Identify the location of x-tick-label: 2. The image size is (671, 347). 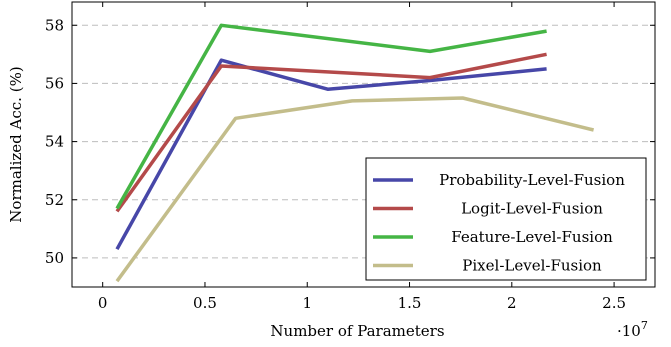
(512, 303).